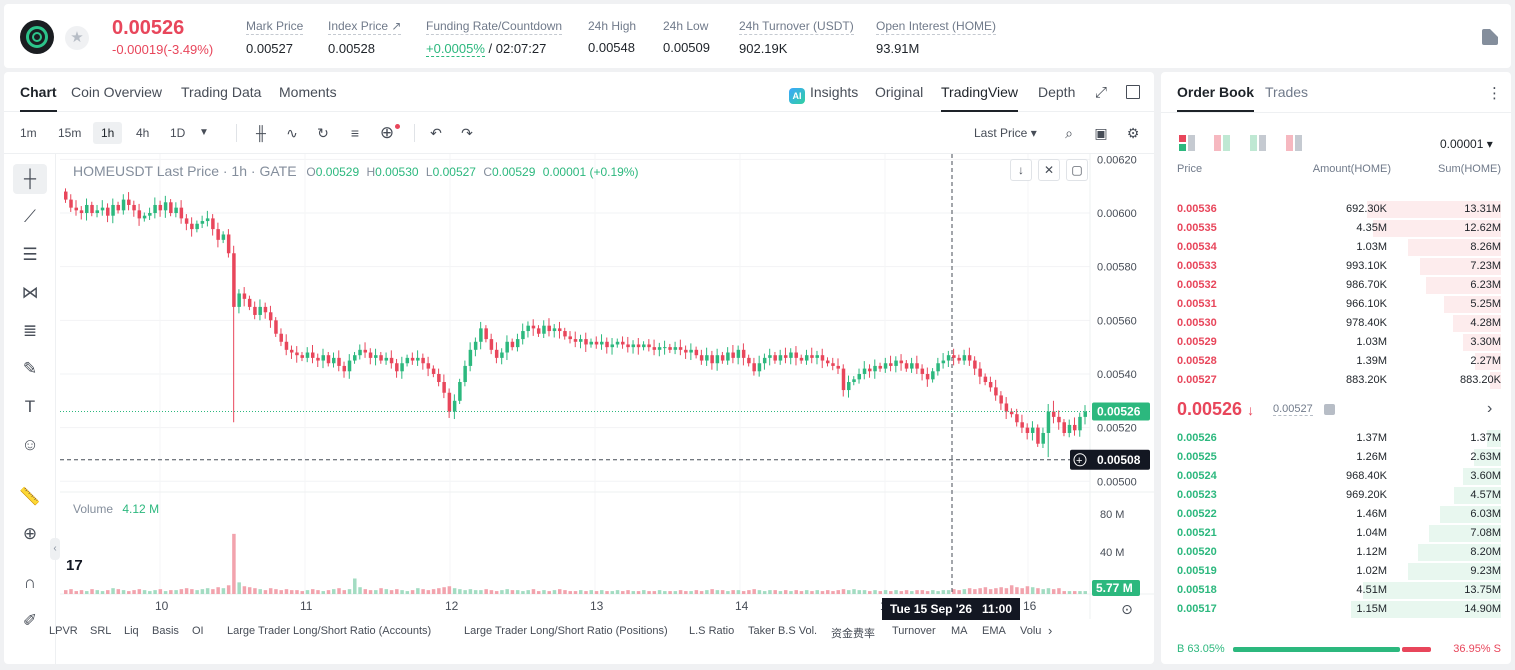 The width and height of the screenshot is (1515, 670). Describe the element at coordinates (1336, 342) in the screenshot. I see `ask-row: 0.00529 1.03M 3.30M` at that location.